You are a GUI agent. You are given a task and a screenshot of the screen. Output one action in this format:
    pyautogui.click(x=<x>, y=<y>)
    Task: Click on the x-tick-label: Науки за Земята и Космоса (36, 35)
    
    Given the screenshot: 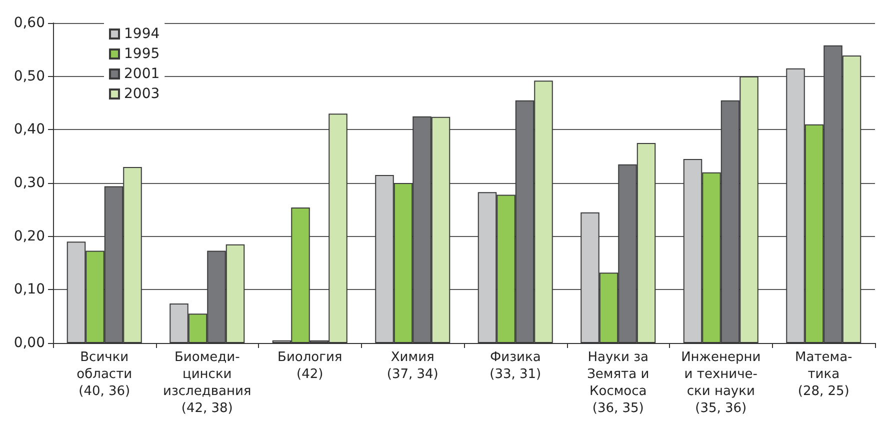 What is the action you would take?
    pyautogui.click(x=618, y=383)
    